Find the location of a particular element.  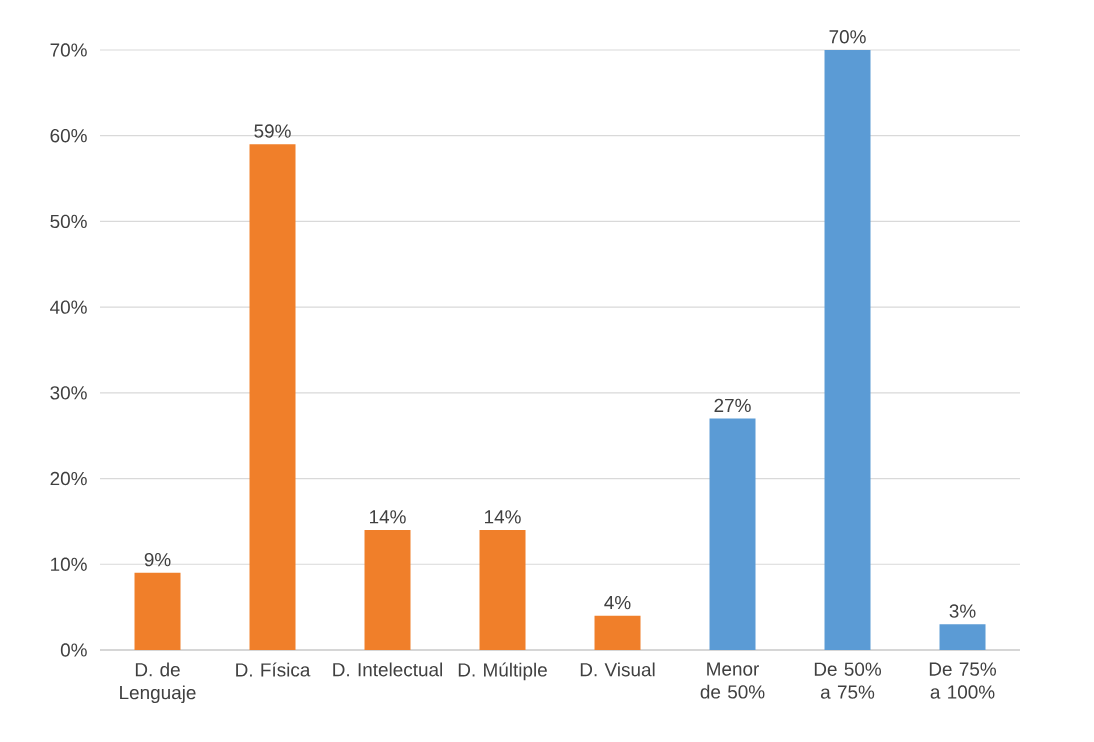

y-tick-label: 20% is located at coordinates (68, 478).